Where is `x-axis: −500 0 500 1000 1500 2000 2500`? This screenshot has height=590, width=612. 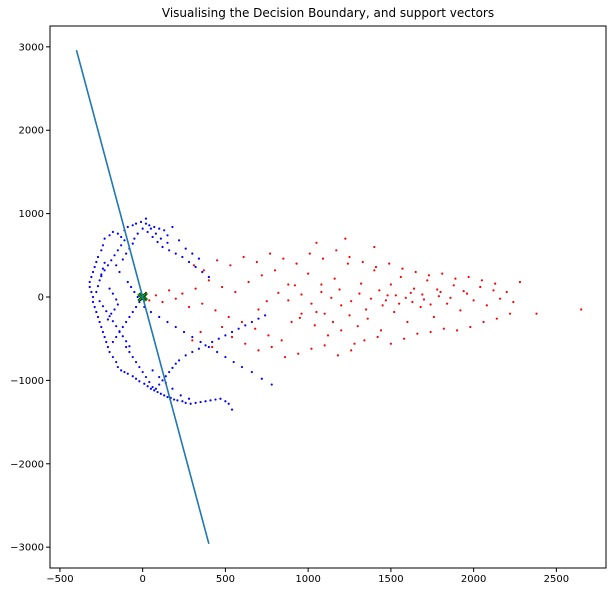 x-axis: −500 0 500 1000 1500 2000 2500 is located at coordinates (307, 576).